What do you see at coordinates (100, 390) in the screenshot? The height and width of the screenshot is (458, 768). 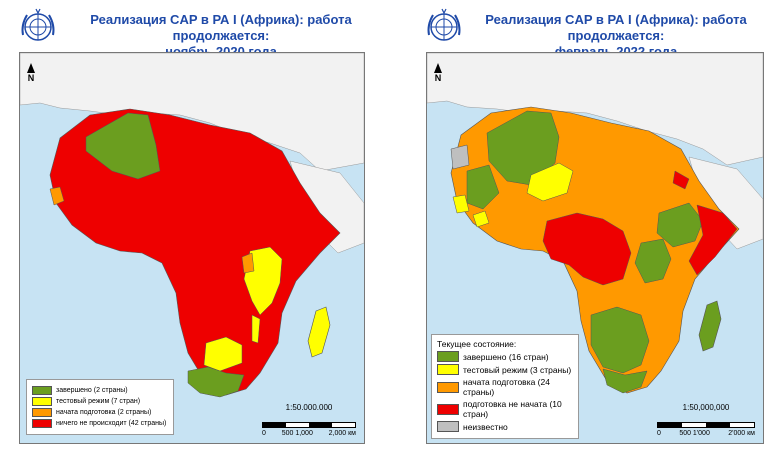 I see `legend-item: завершено (2 страны)` at bounding box center [100, 390].